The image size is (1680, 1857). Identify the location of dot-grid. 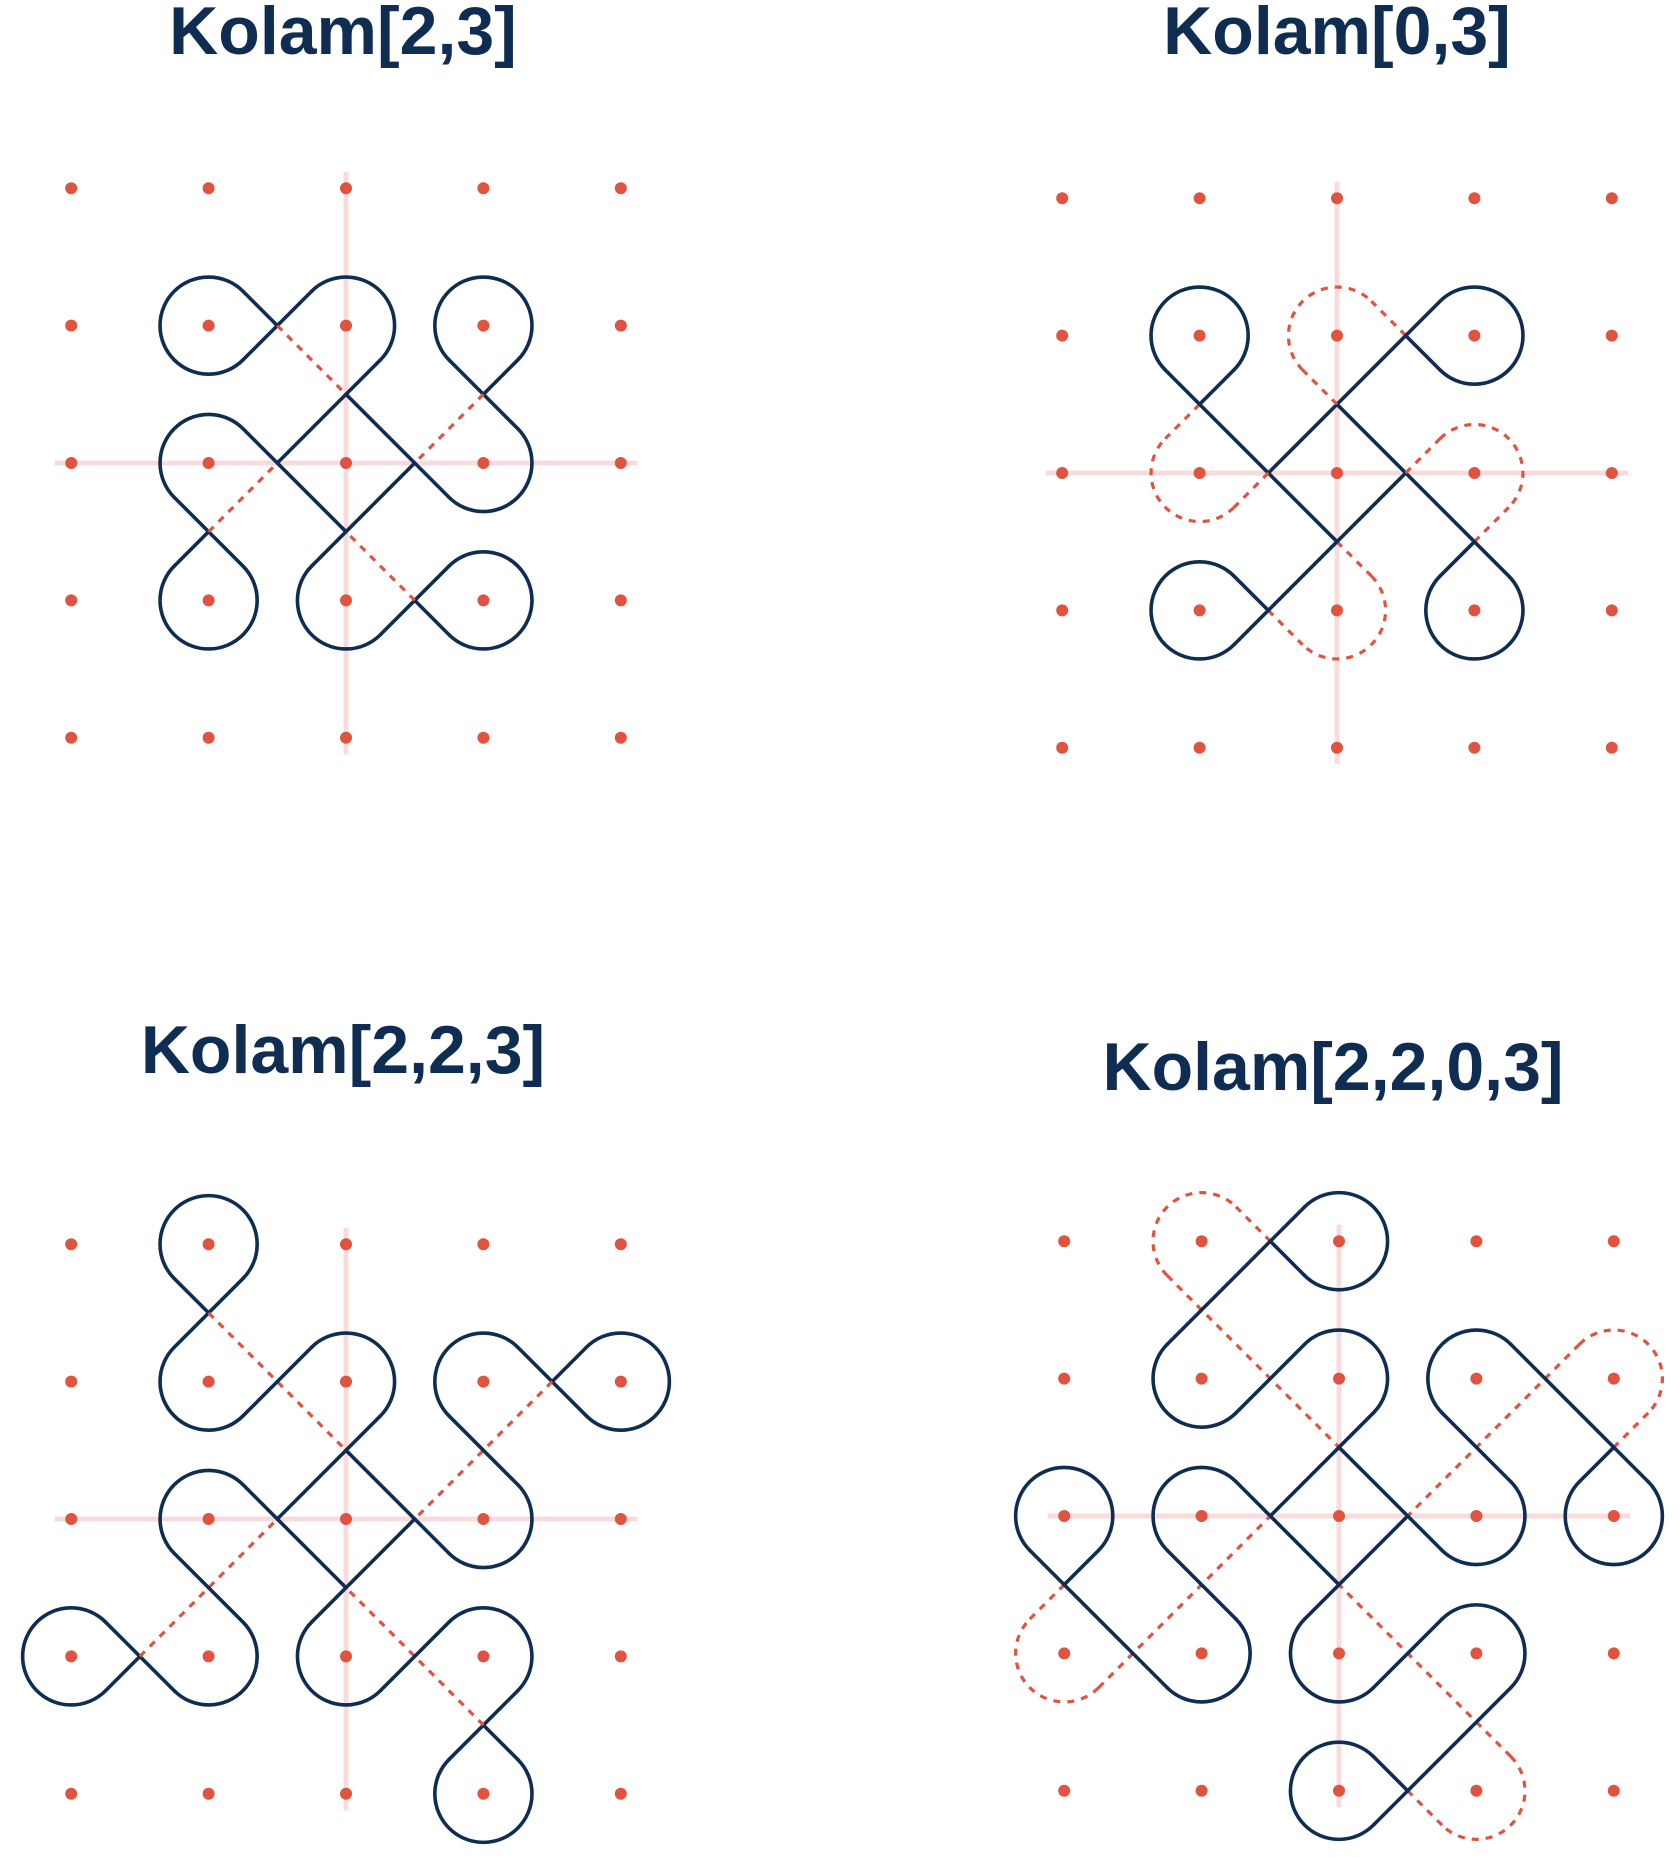
(346, 463).